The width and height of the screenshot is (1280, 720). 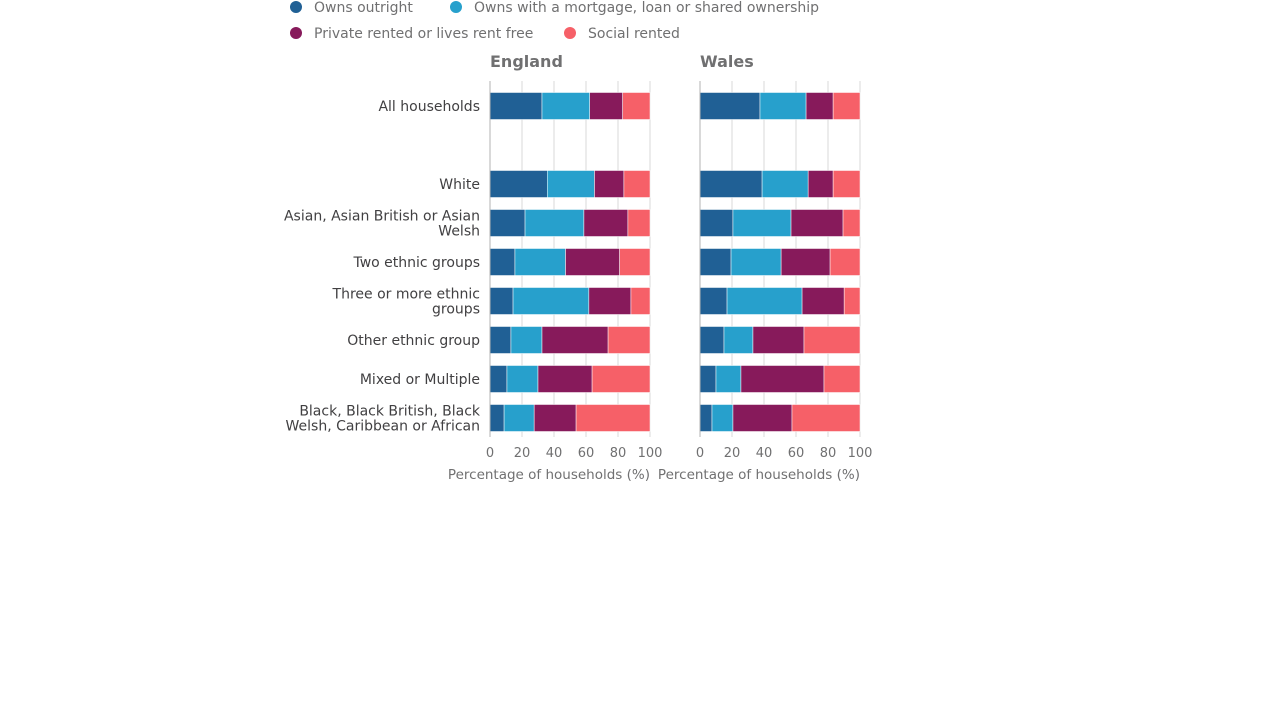 What do you see at coordinates (459, 185) in the screenshot?
I see `category-label: White` at bounding box center [459, 185].